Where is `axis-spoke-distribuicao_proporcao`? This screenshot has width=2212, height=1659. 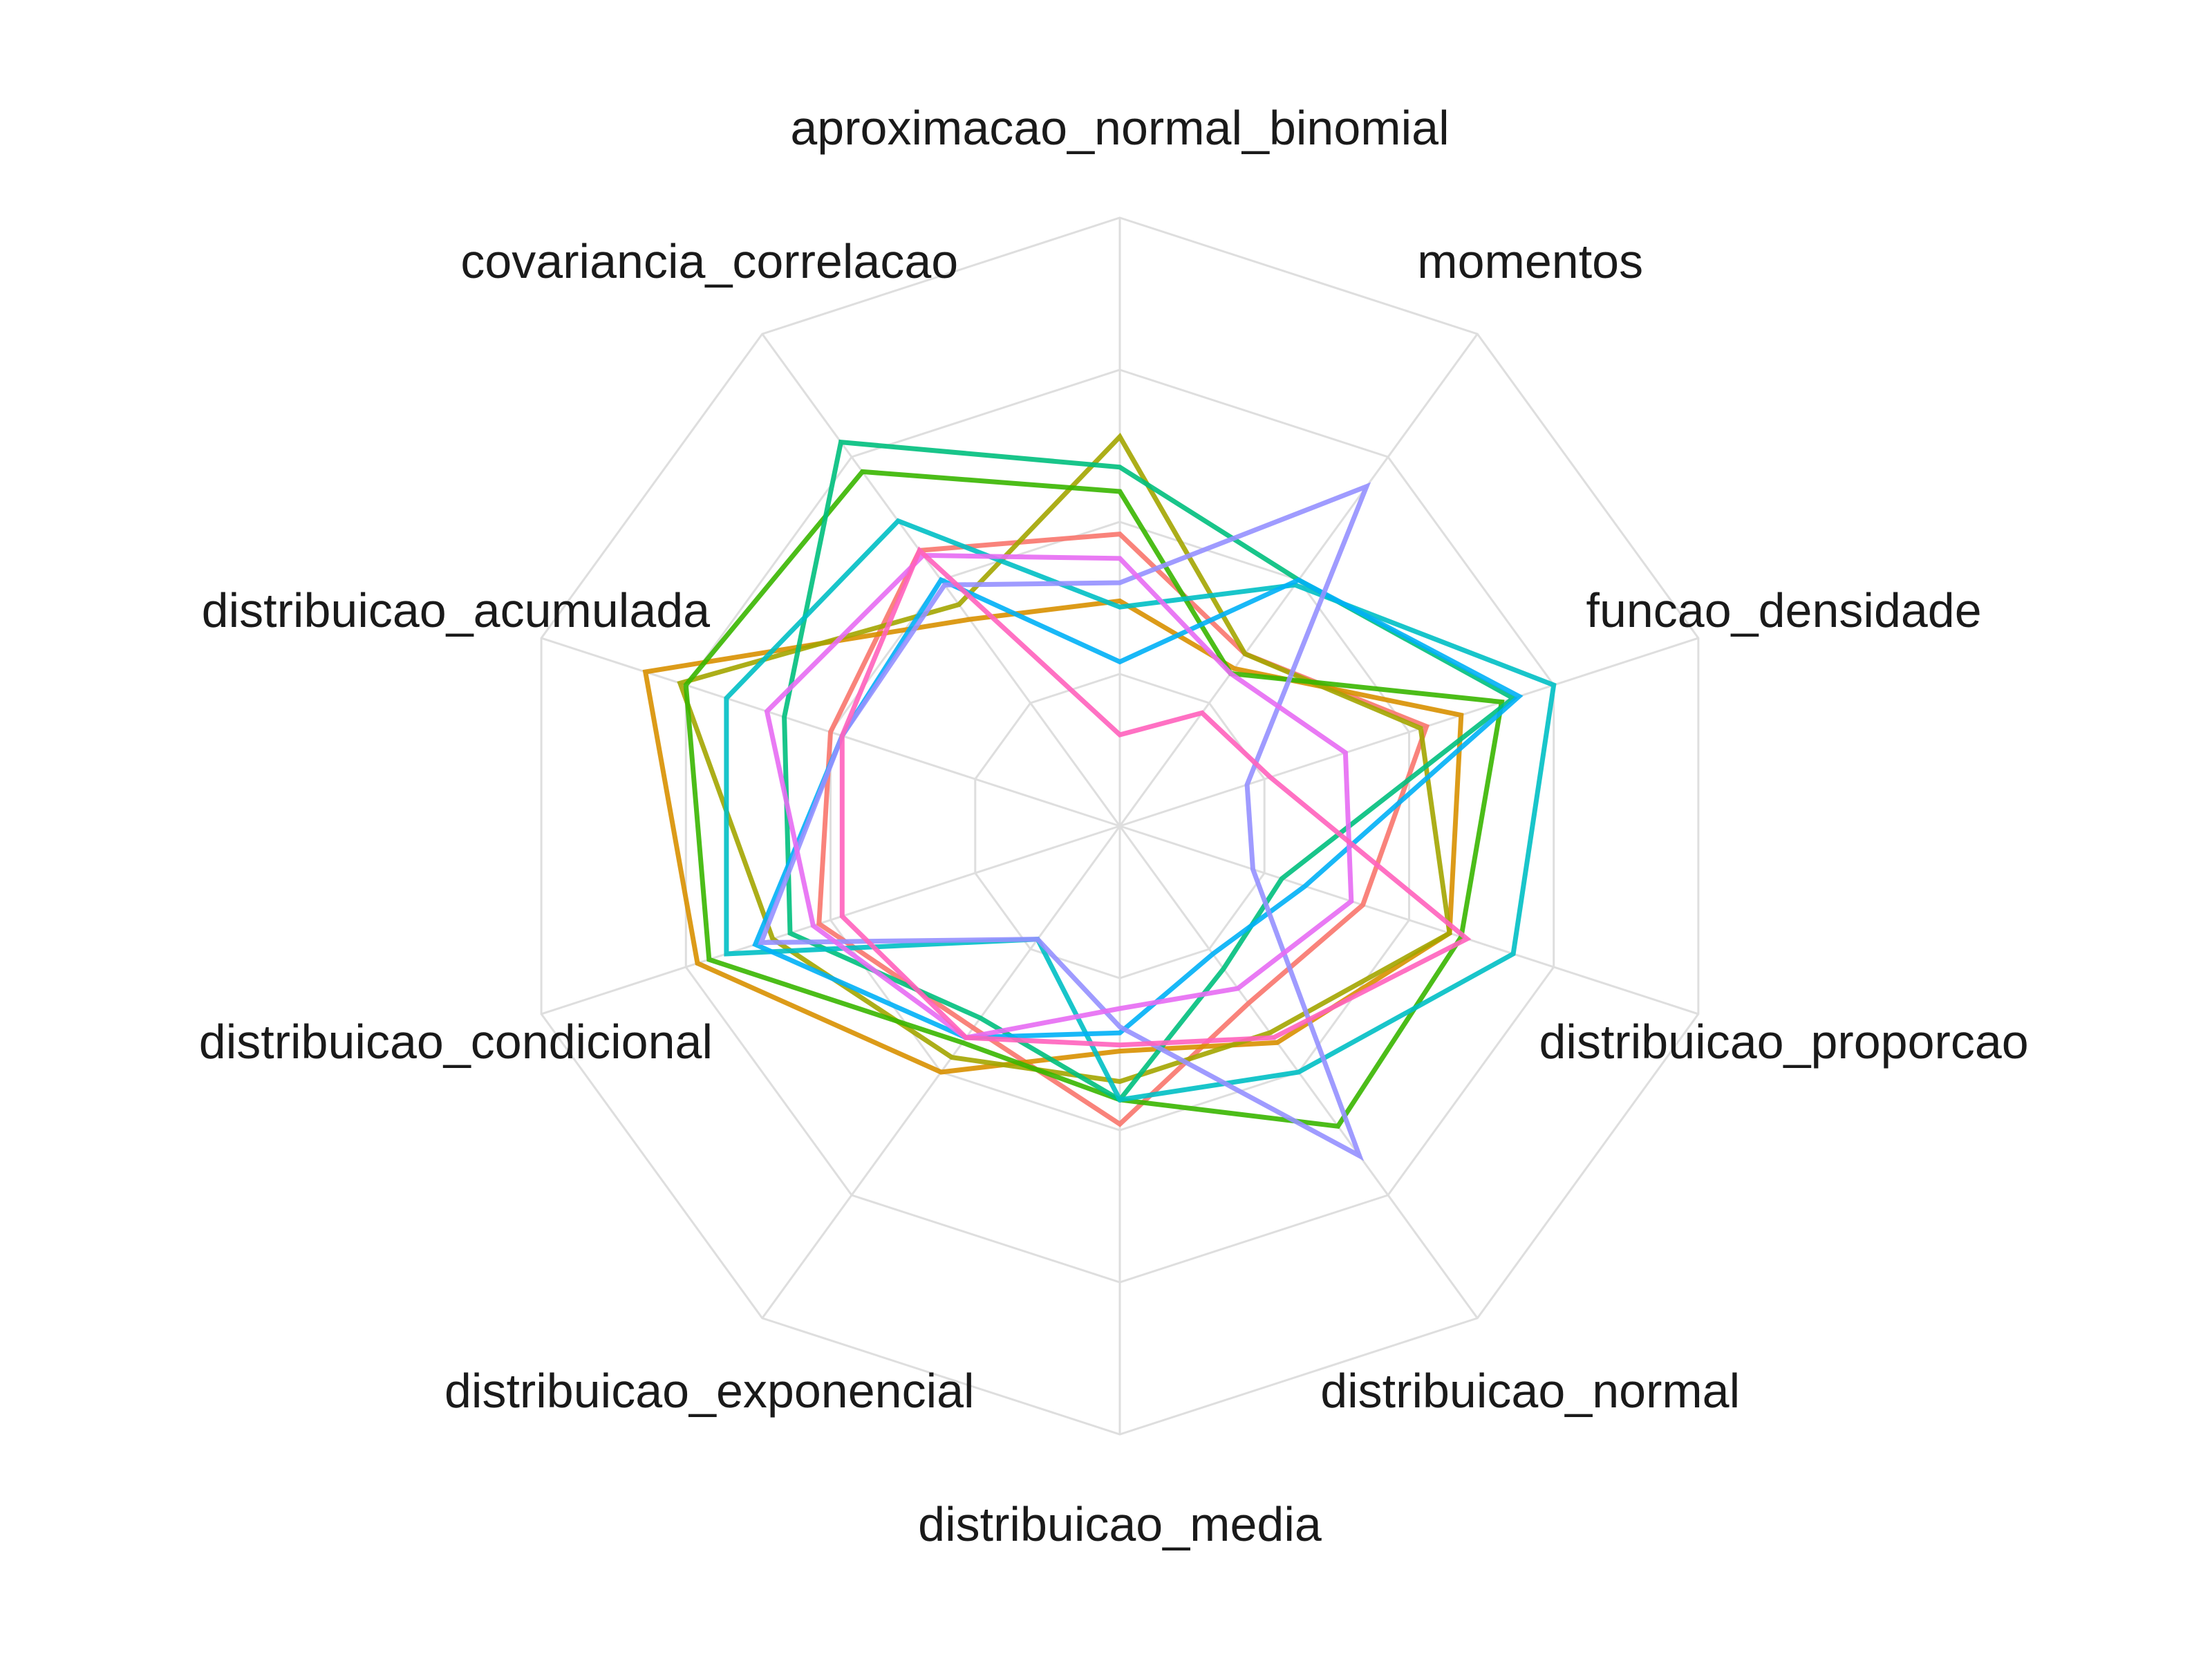 axis-spoke-distribuicao_proporcao is located at coordinates (1409, 920).